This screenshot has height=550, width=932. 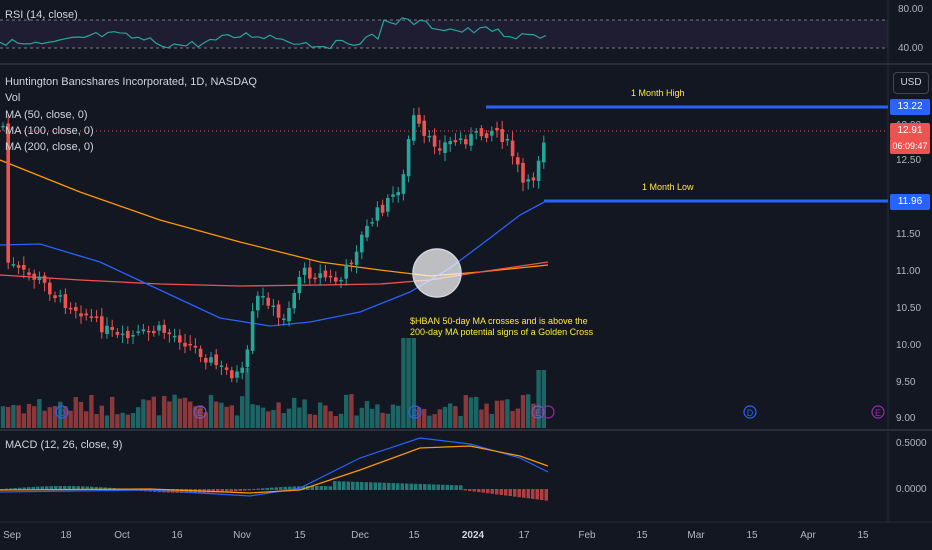 What do you see at coordinates (41, 15) in the screenshot?
I see `rsi-label: RSI (14, close)` at bounding box center [41, 15].